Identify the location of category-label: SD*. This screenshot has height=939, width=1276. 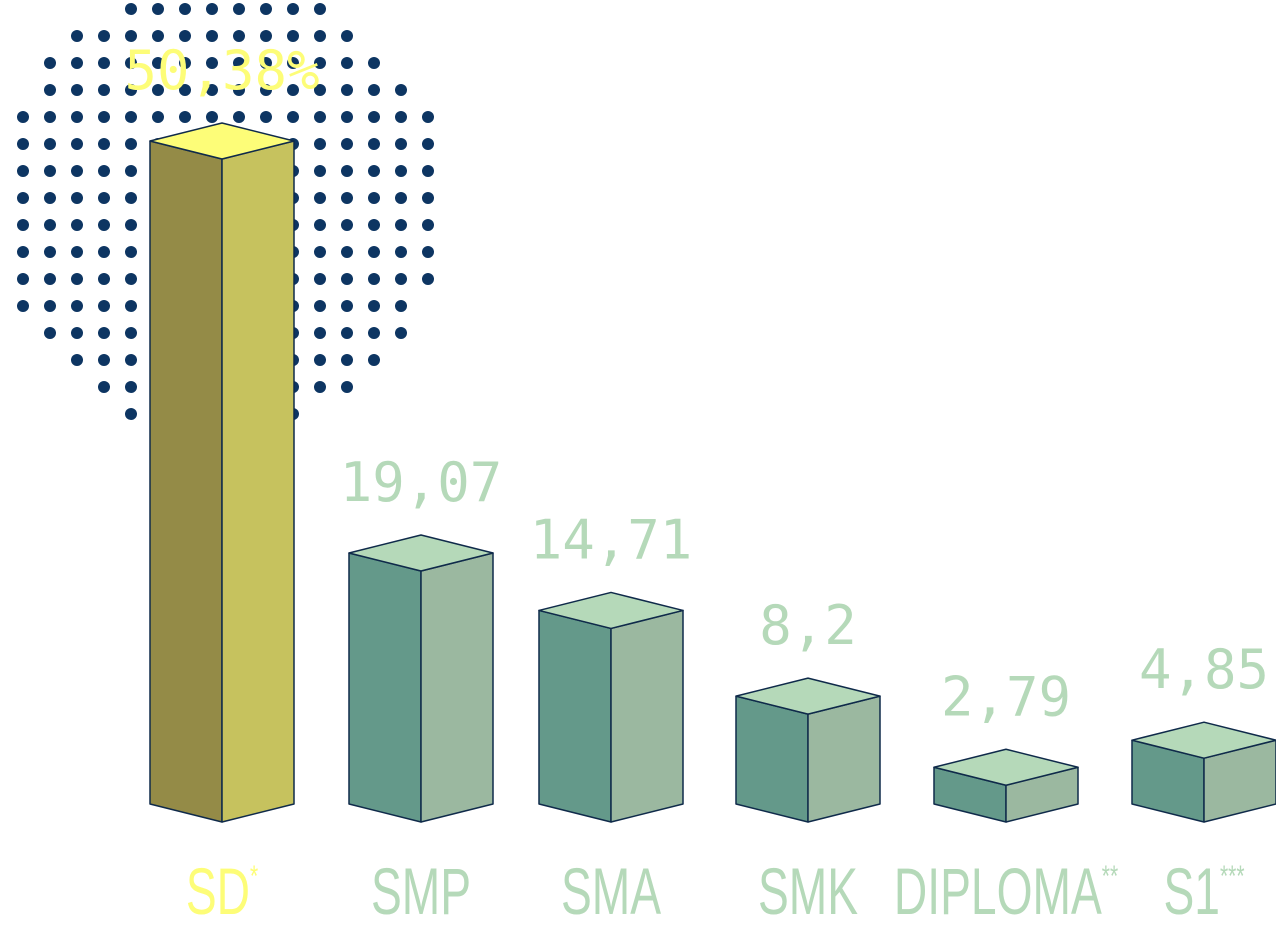
(222, 892).